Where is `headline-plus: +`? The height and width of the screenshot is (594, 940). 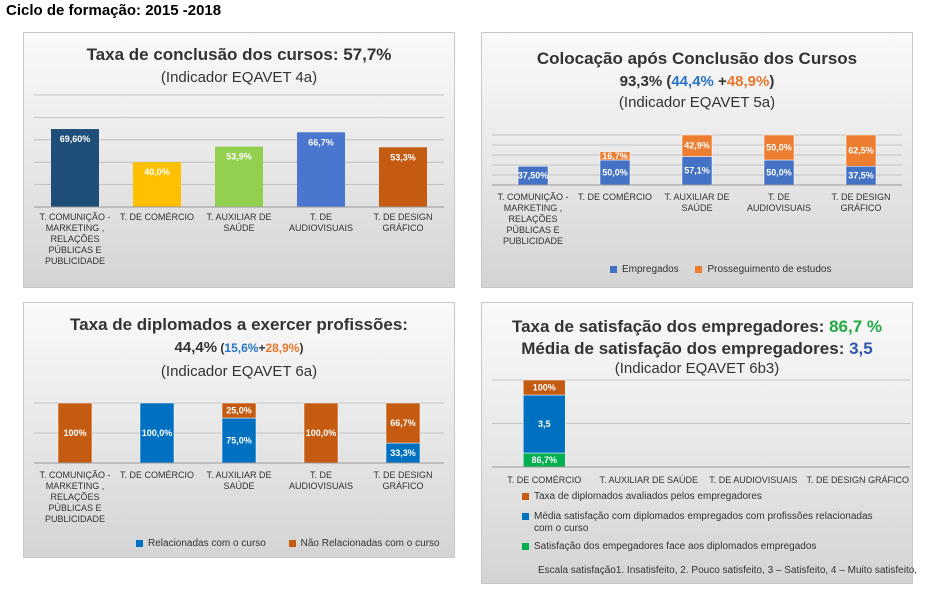
headline-plus: + is located at coordinates (720, 81).